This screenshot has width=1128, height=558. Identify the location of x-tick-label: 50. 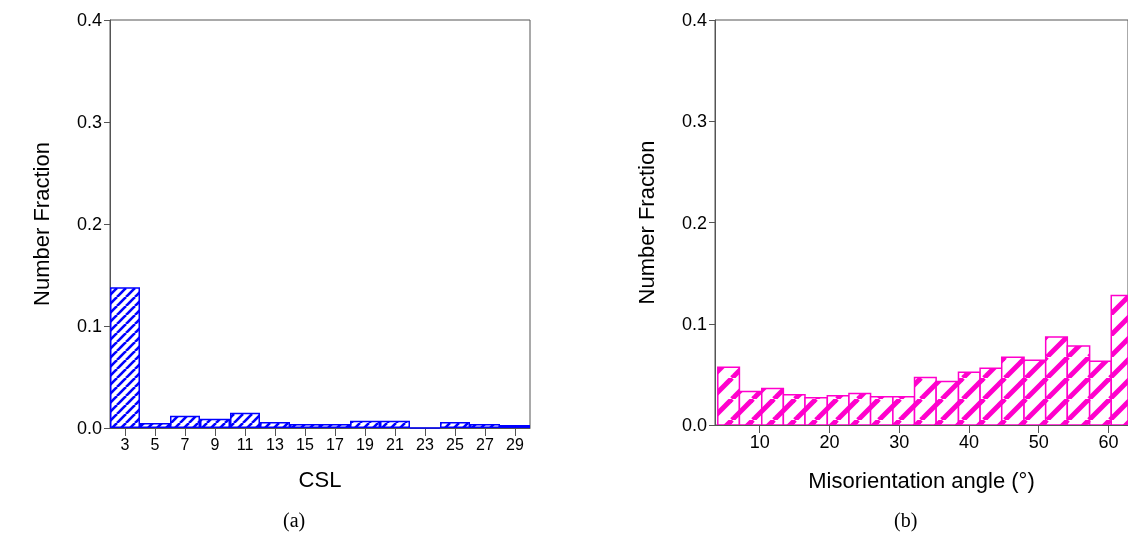
(1038, 442).